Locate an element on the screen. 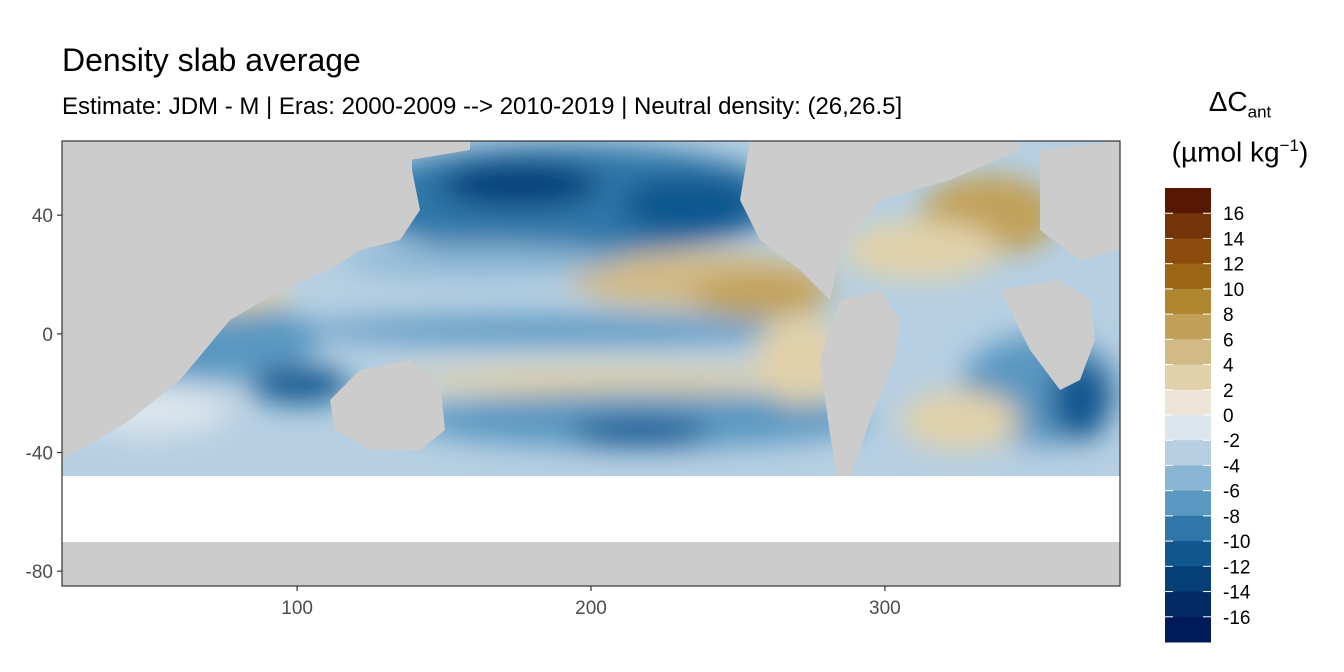 The image size is (1344, 672). legend-break-label: 0 is located at coordinates (1228, 416).